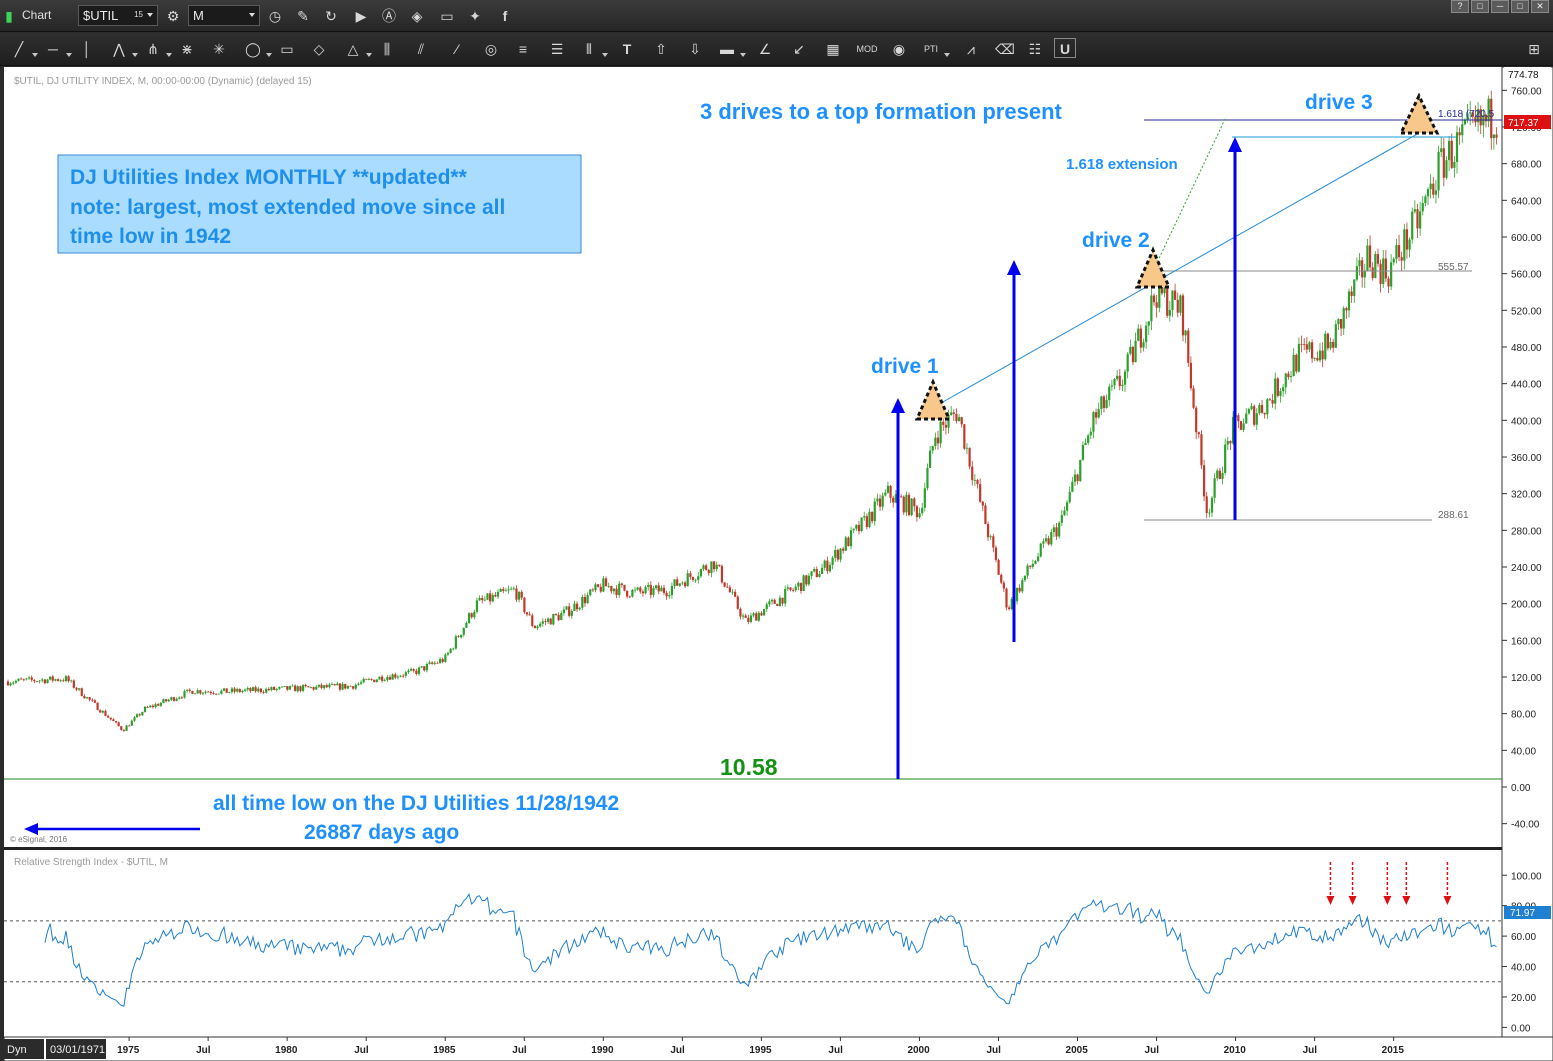 This screenshot has height=1061, width=1553. Describe the element at coordinates (417, 16) in the screenshot. I see `tag-icon: ◈` at that location.